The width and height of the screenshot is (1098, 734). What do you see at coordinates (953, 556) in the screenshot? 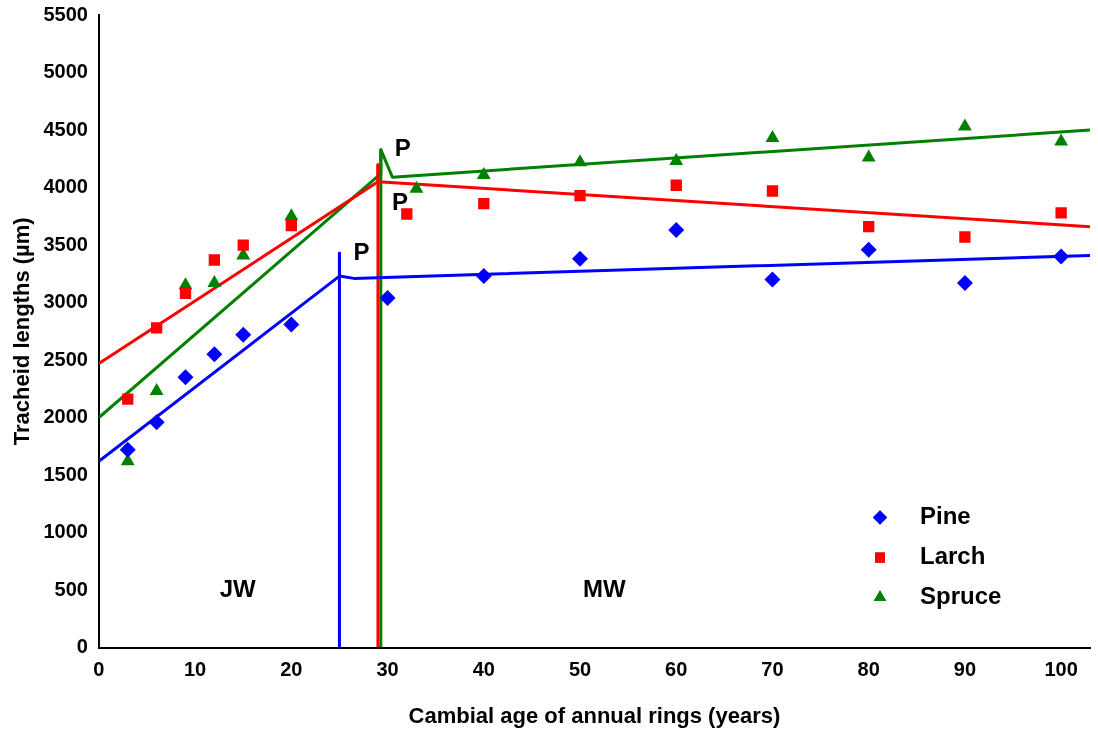
I see `legend-label: Larch` at bounding box center [953, 556].